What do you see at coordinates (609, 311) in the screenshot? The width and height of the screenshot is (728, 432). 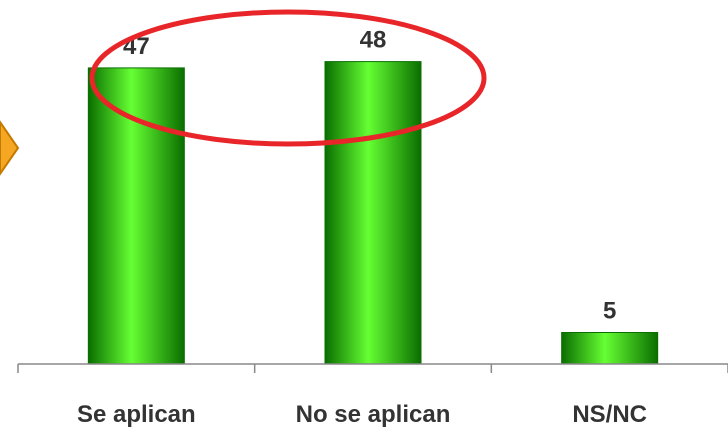 I see `data-label-3: 5` at bounding box center [609, 311].